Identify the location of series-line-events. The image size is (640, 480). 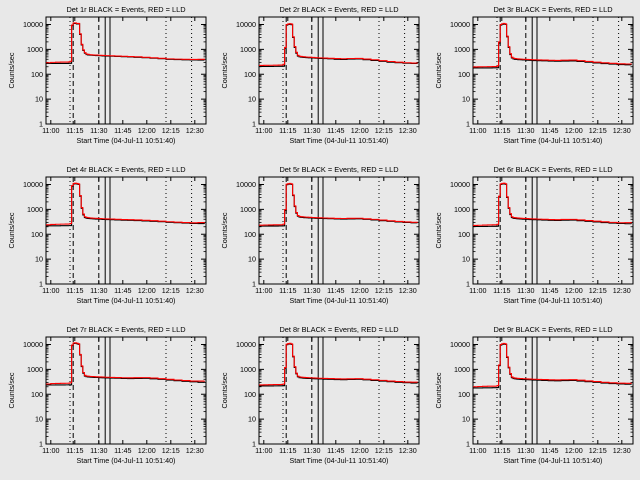
(339, 365).